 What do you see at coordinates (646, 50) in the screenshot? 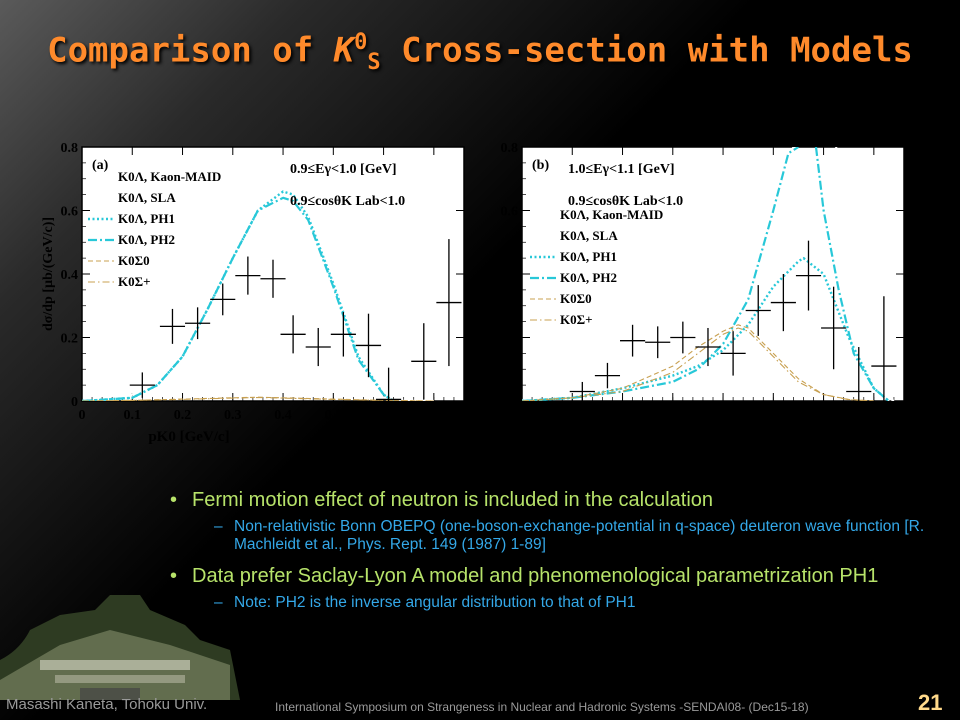
I see `title-post: Cross-section with Models` at bounding box center [646, 50].